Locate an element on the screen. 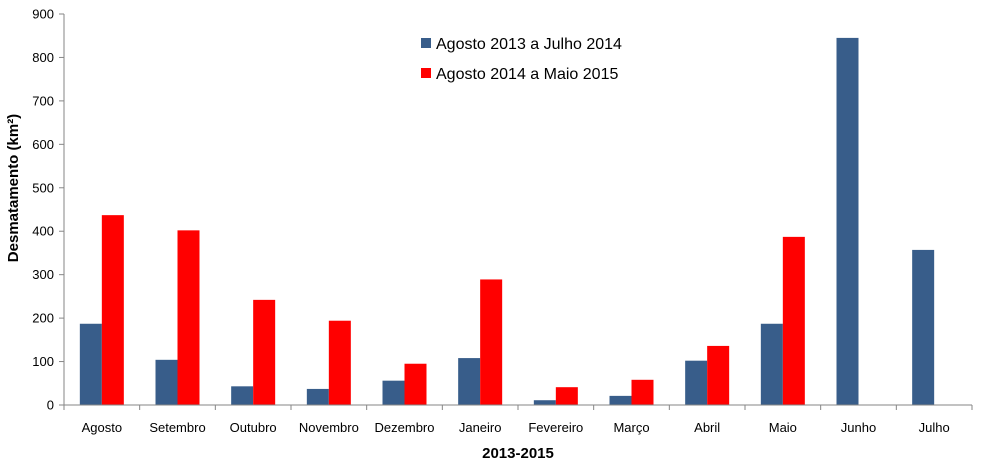  y-tick-label: 800 is located at coordinates (43, 57).